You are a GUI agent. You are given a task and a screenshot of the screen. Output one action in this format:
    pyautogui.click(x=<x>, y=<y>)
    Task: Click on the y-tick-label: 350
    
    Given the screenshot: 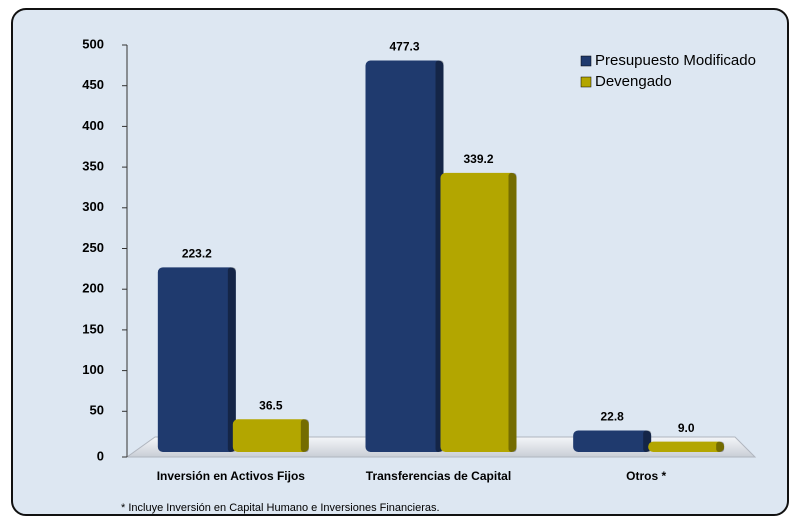 What is the action you would take?
    pyautogui.click(x=93, y=166)
    